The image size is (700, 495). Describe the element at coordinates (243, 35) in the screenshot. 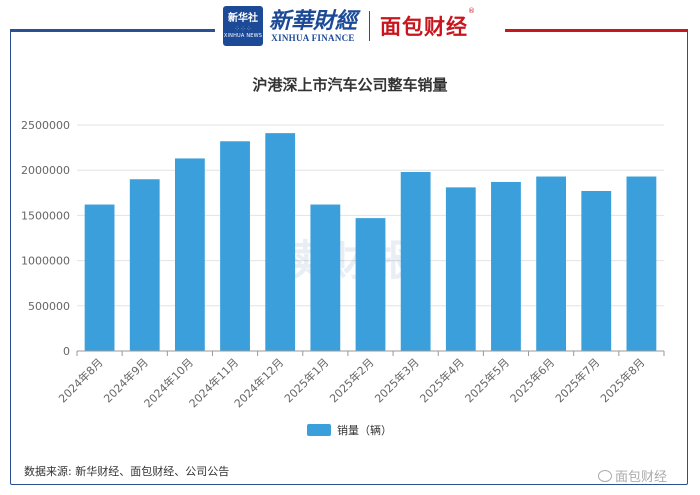

I see `xinhua-badge-subtitle: XINHUA NEWS` at that location.